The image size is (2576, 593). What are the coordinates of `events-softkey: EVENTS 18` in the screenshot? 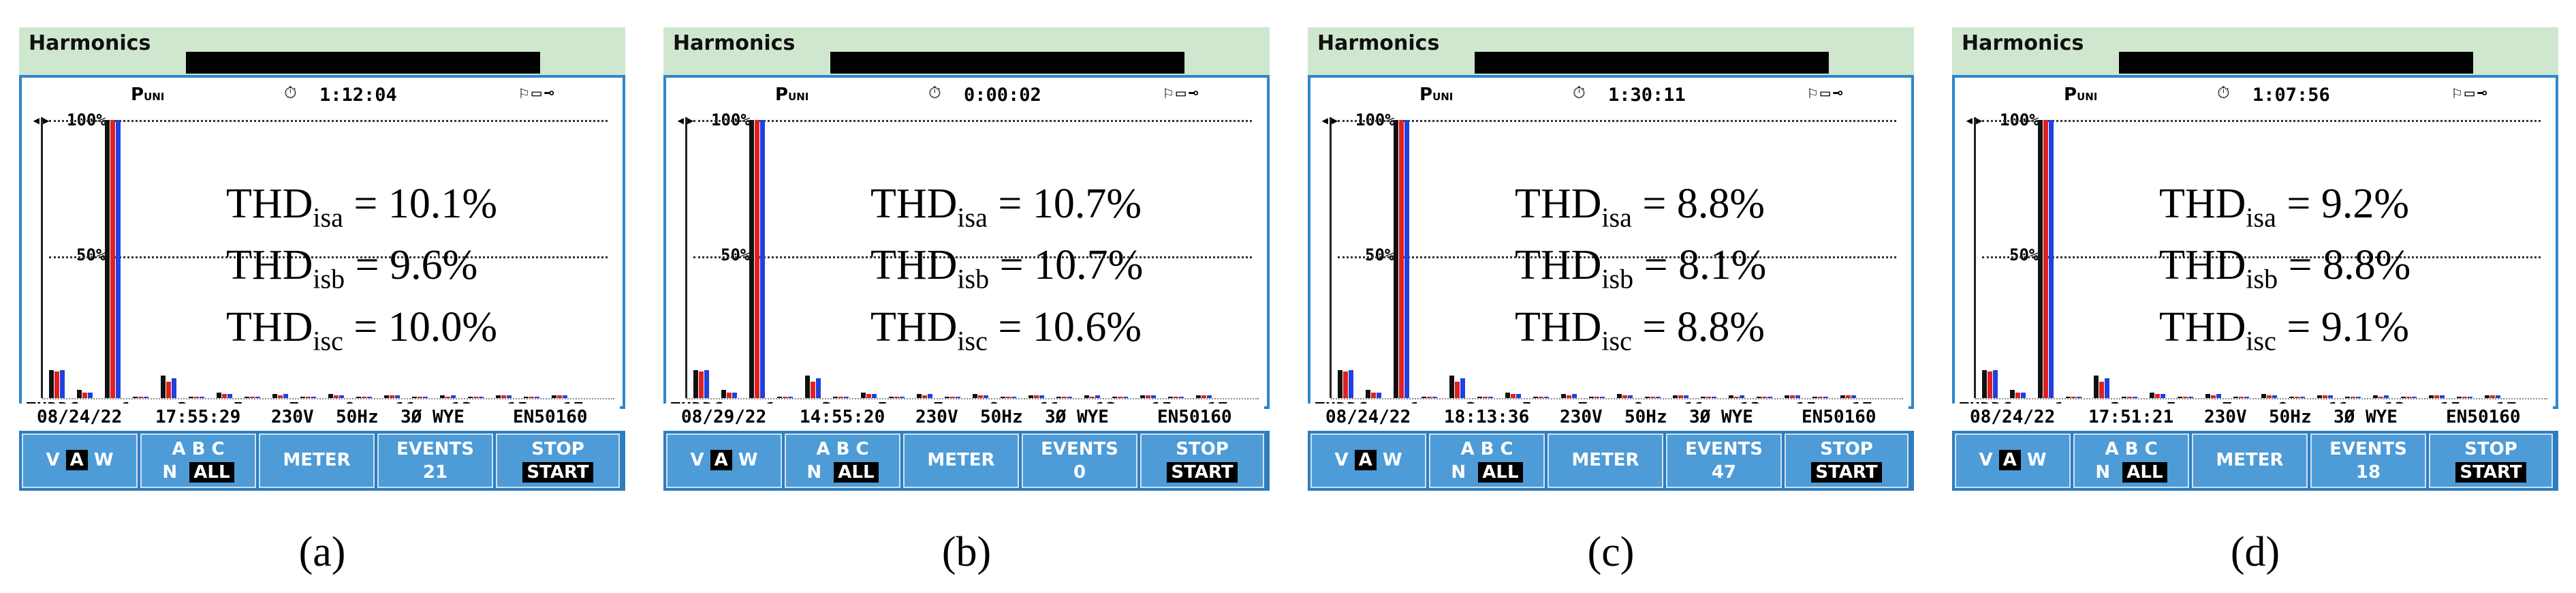 It's located at (2368, 461).